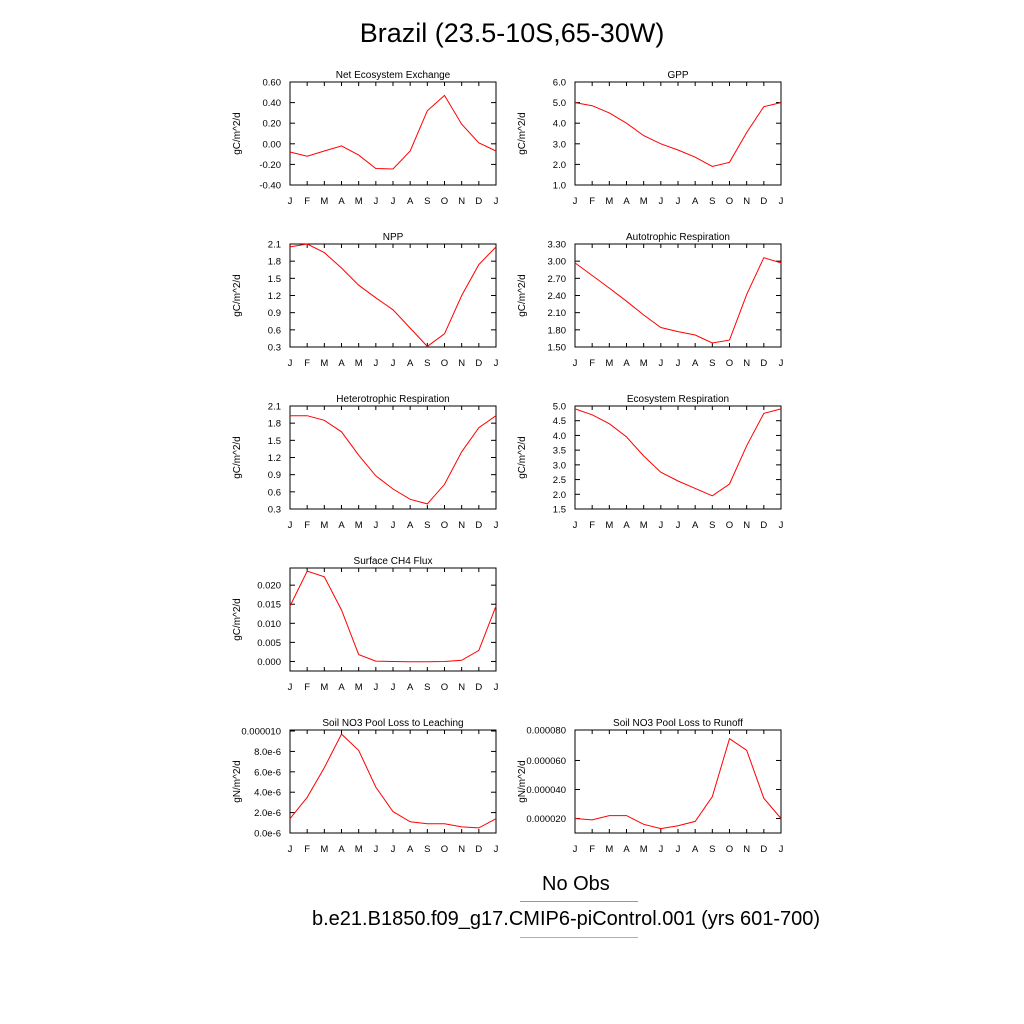 This screenshot has height=1024, width=1024. What do you see at coordinates (576, 884) in the screenshot?
I see `legend-label-obs: No Obs` at bounding box center [576, 884].